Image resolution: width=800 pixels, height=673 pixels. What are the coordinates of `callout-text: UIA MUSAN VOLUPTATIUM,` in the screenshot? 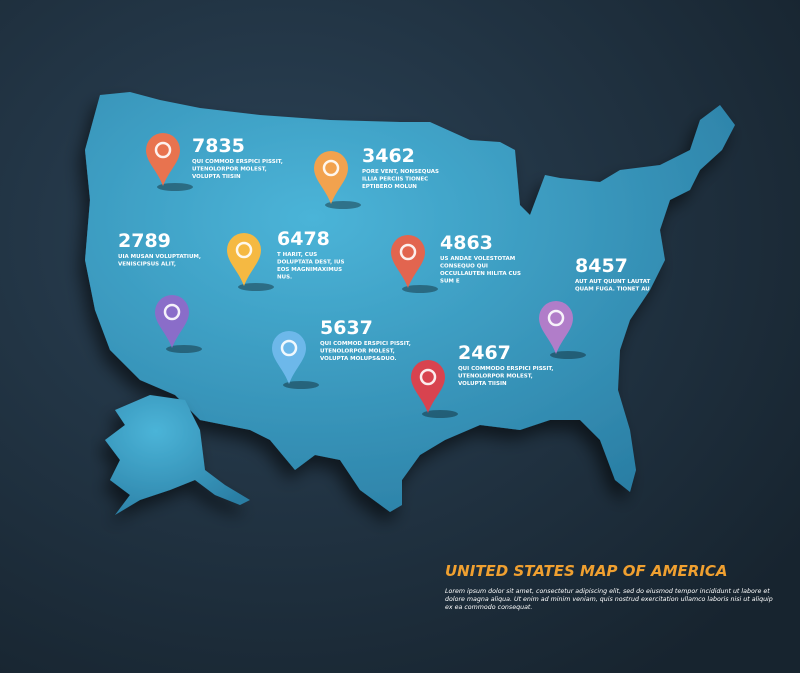 It's located at (159, 257).